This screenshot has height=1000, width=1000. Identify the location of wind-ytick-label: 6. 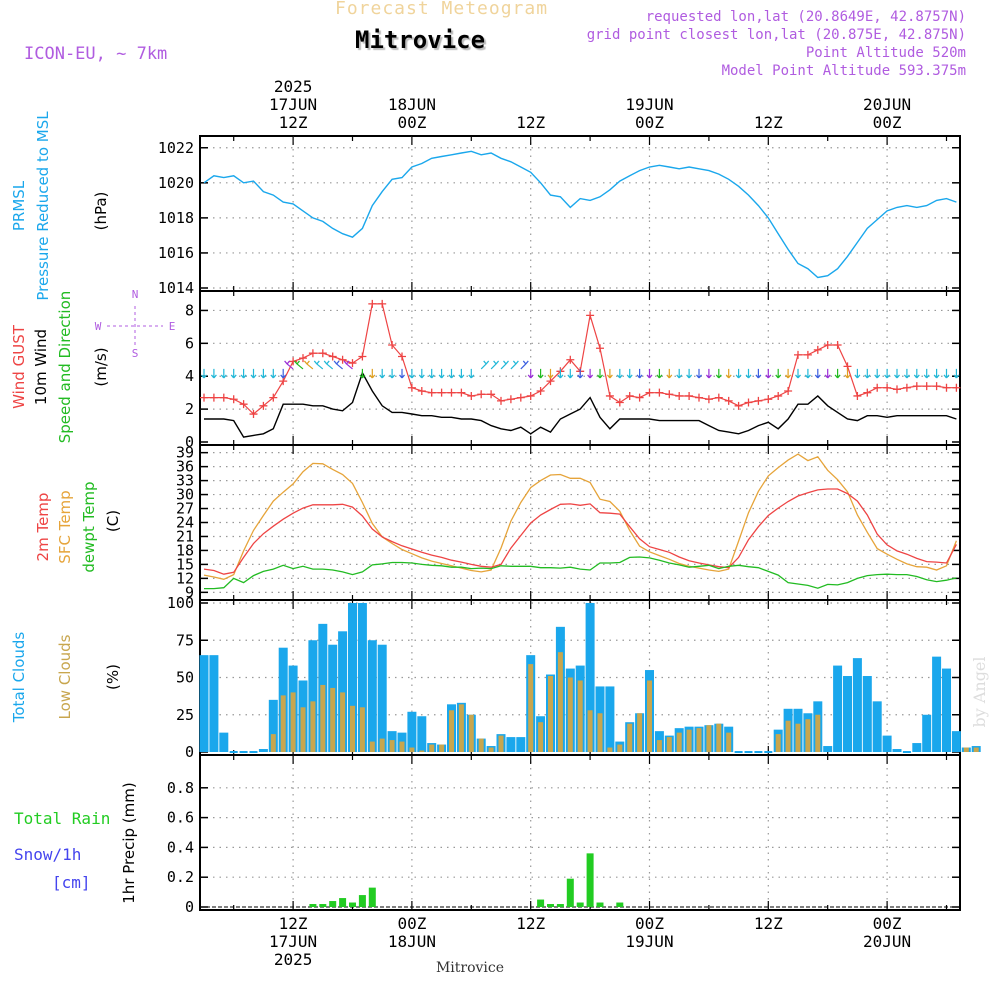
(189, 343).